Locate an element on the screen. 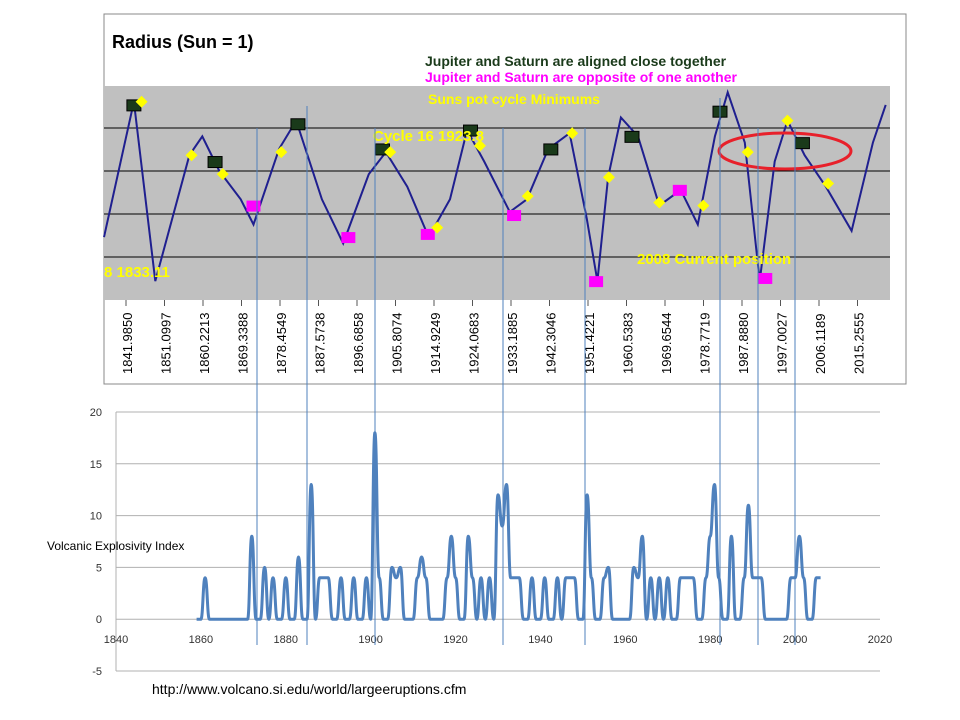 The height and width of the screenshot is (720, 960). bottom-x-tick-label: 1900 is located at coordinates (370, 640).